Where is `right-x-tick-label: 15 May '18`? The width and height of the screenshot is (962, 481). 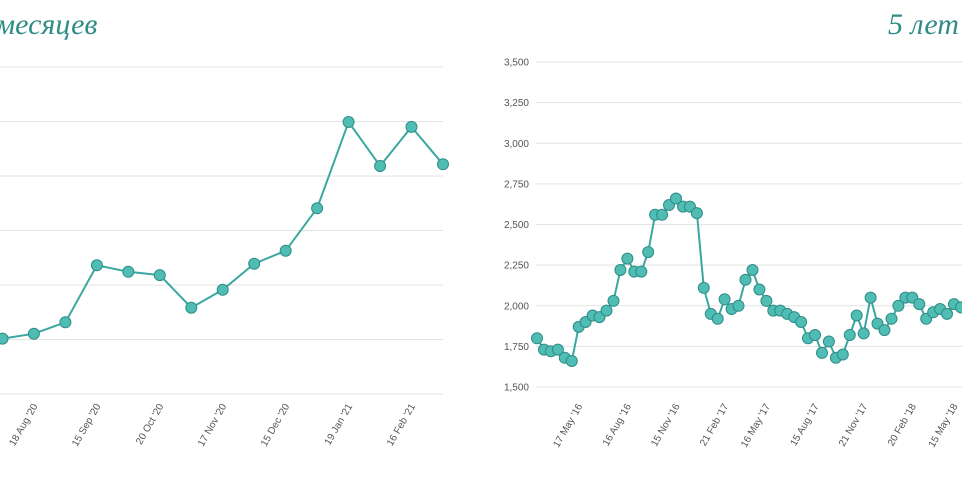 right-x-tick-label: 15 May '18 is located at coordinates (944, 426).